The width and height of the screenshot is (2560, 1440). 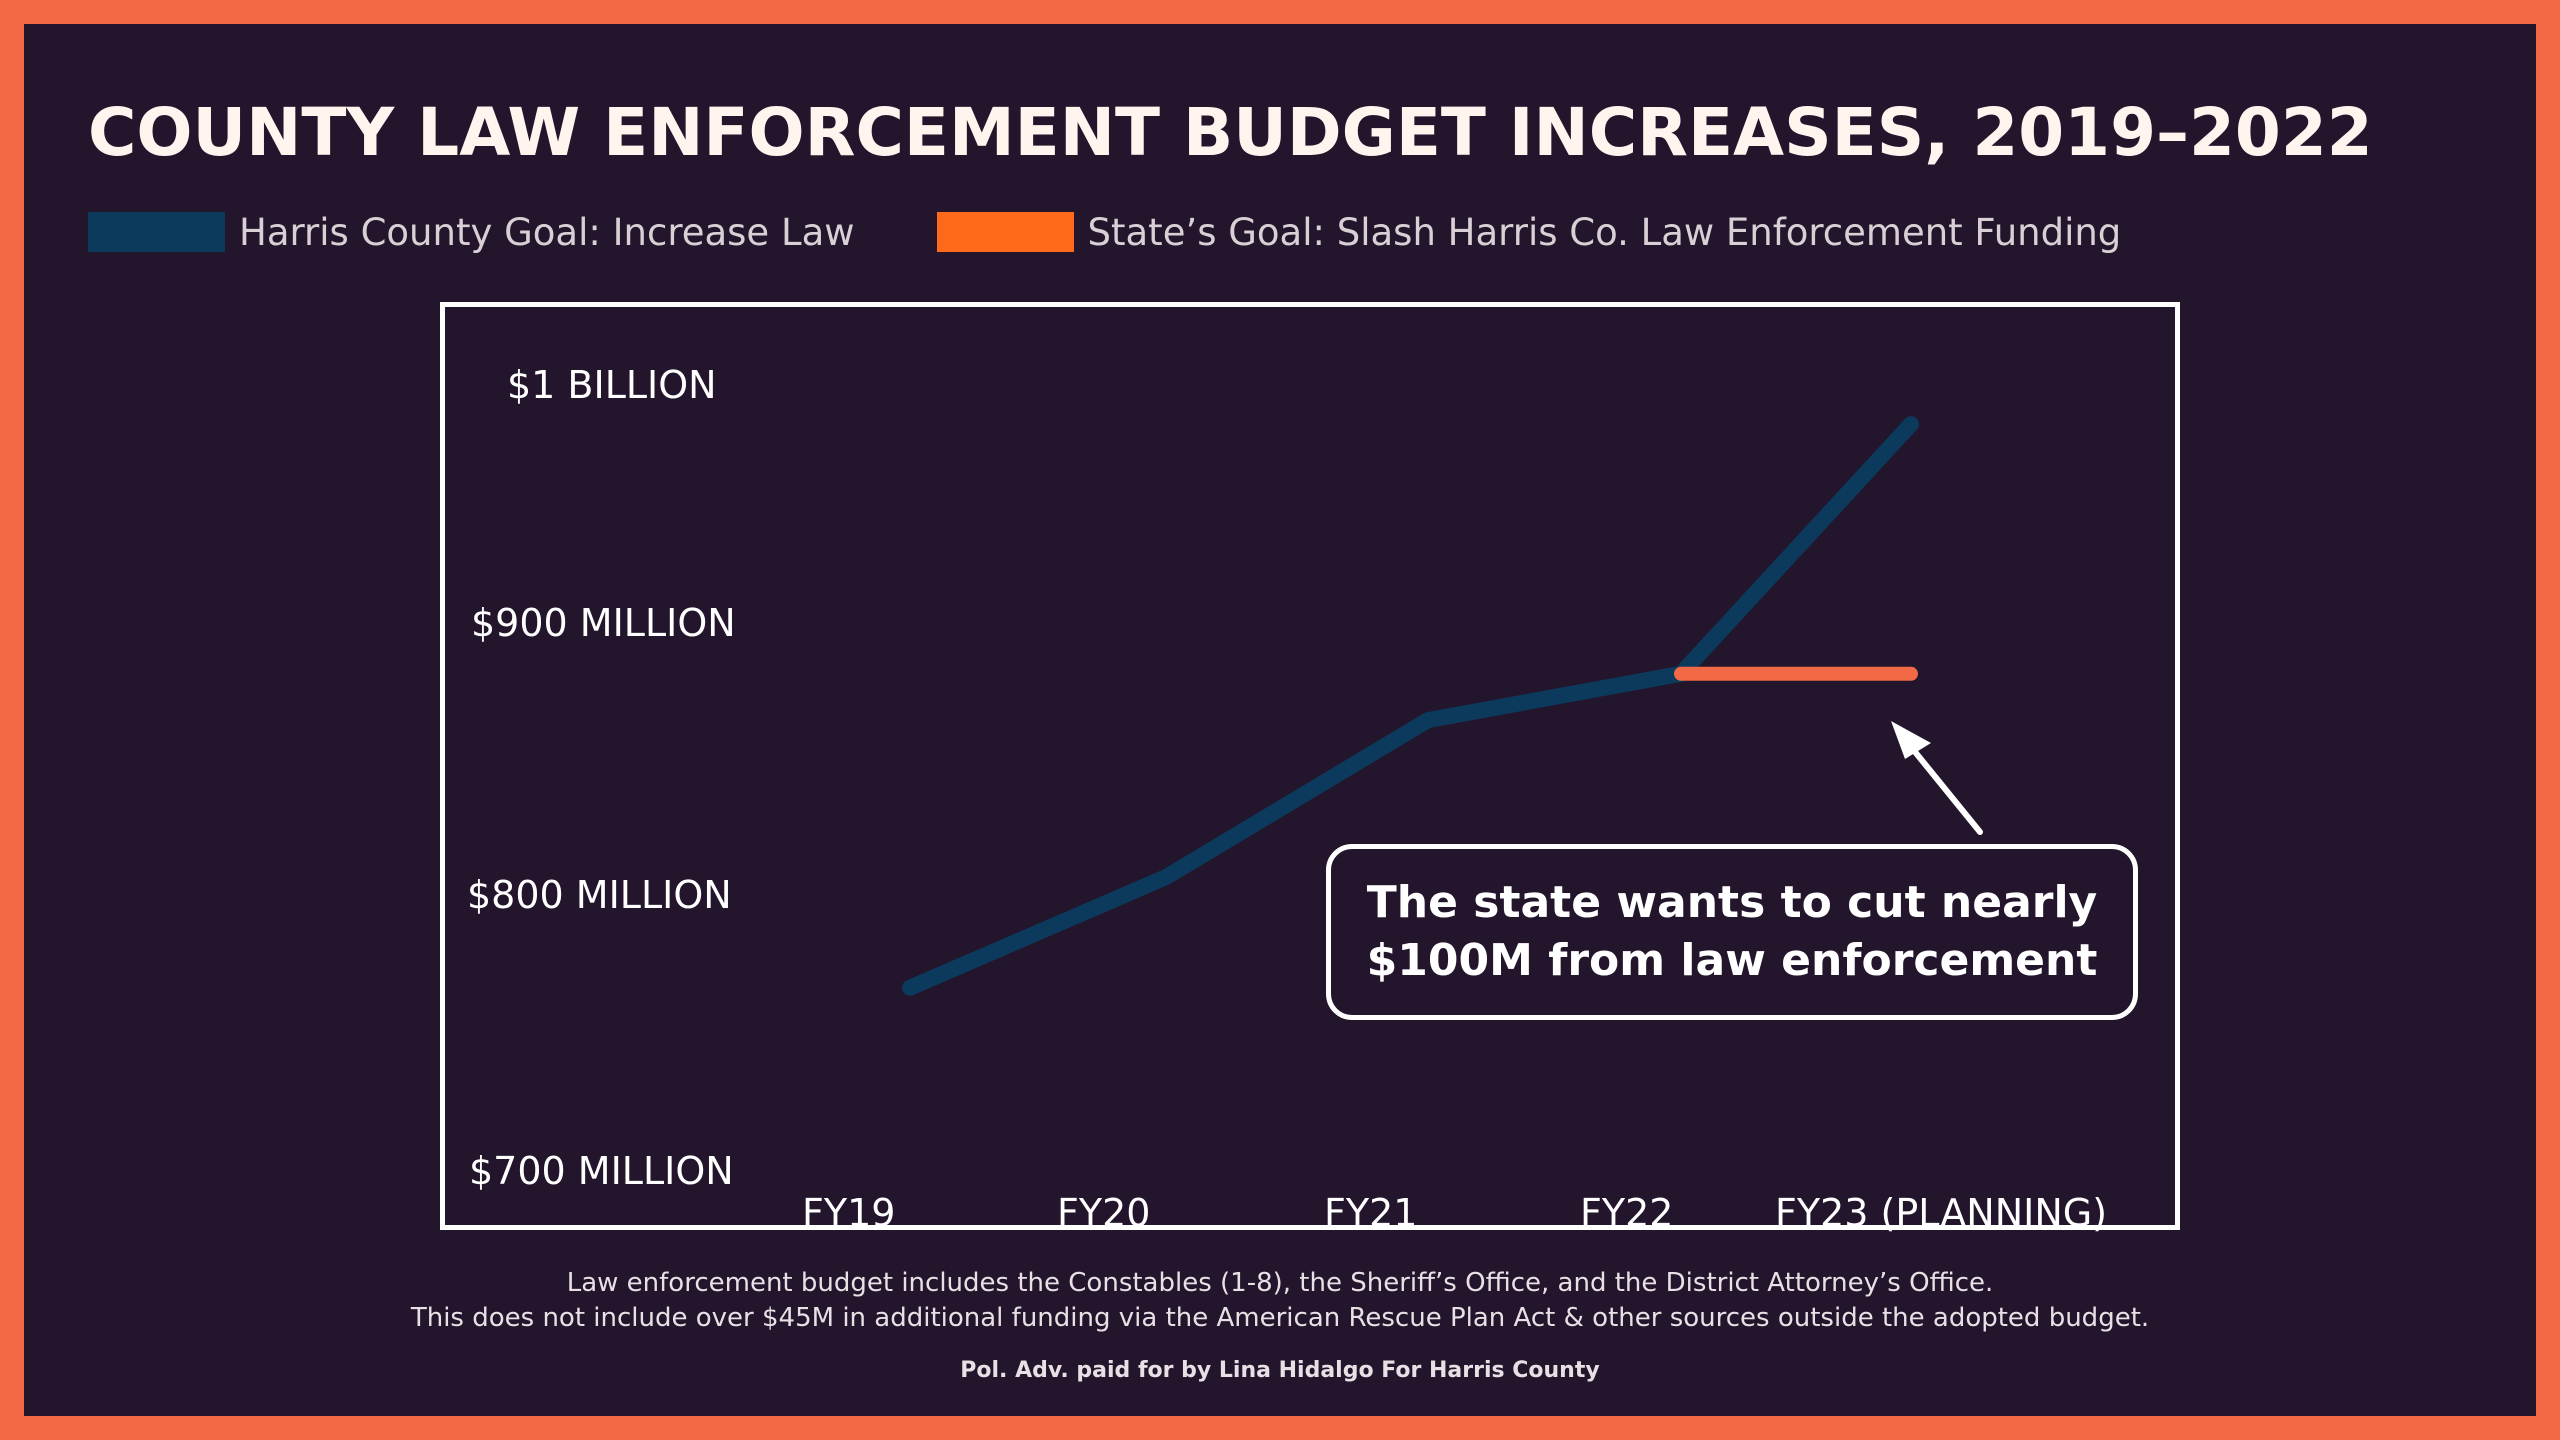 I want to click on annotation-arrow-head, so click(x=1911, y=740).